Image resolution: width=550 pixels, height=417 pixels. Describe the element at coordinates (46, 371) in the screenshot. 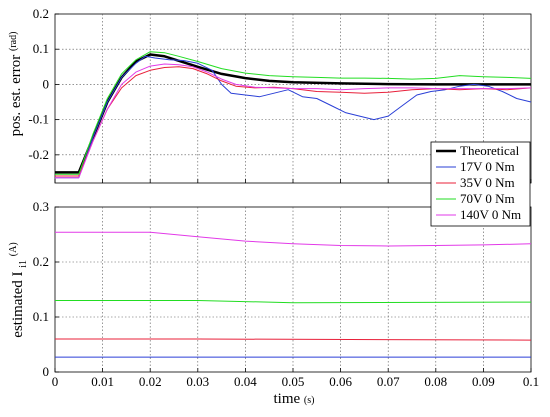

I see `bottom-y-tick-label: 0` at that location.